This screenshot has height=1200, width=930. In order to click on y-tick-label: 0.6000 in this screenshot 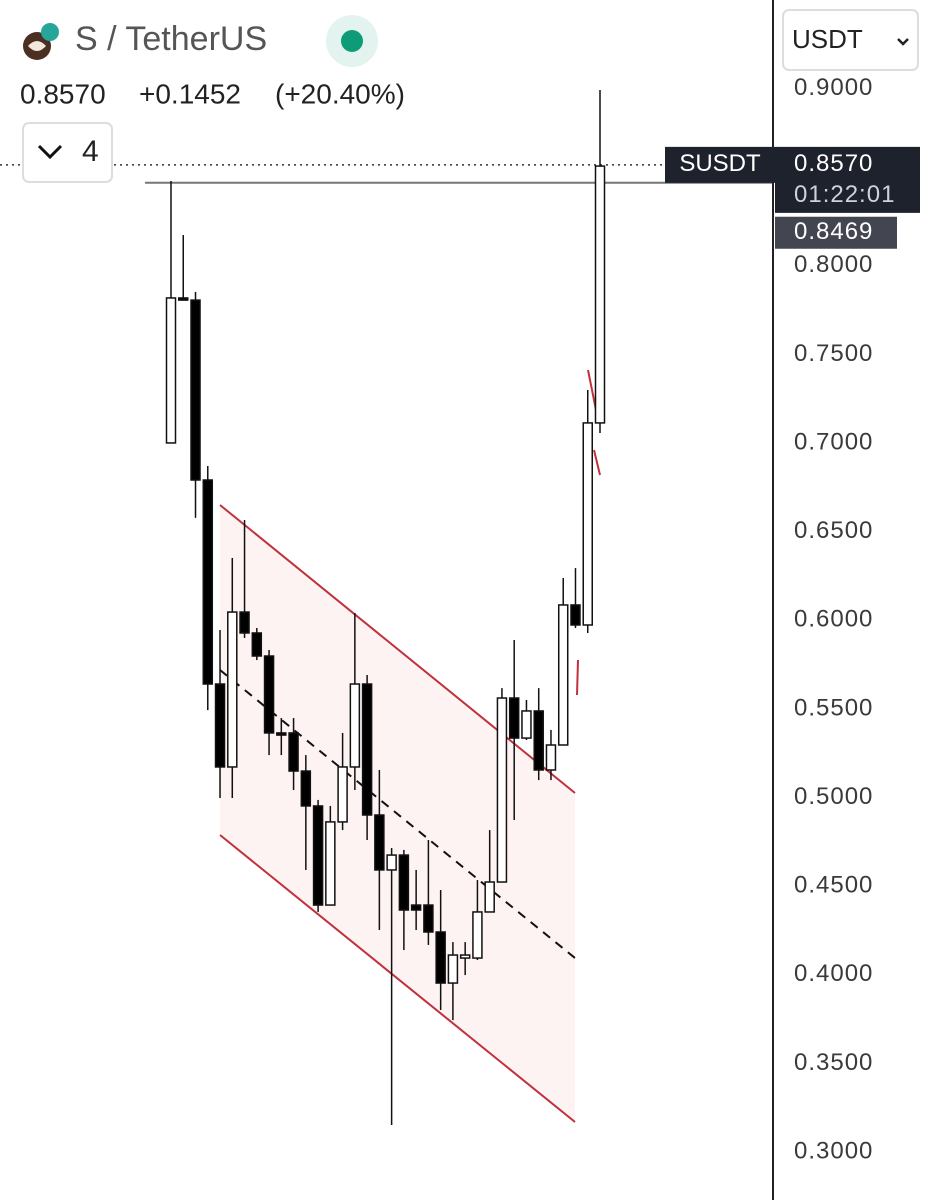, I will do `click(833, 619)`.